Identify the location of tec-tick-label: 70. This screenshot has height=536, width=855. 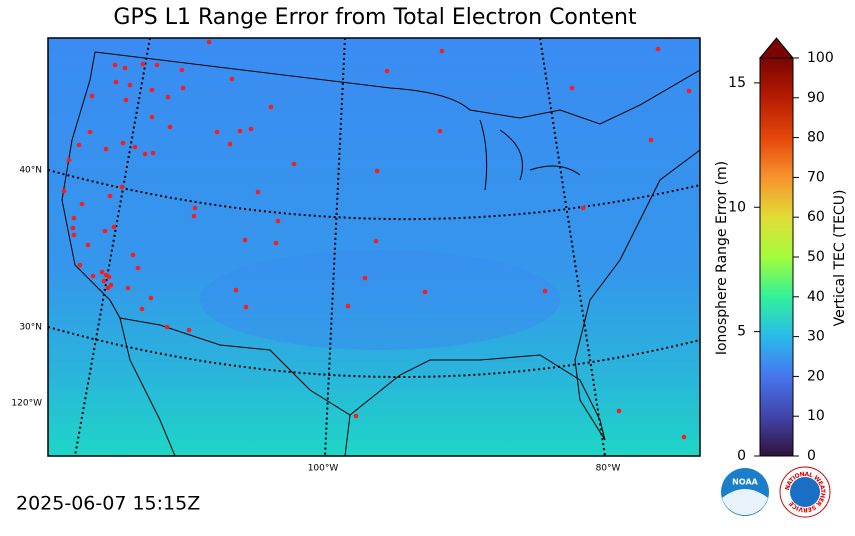
(816, 177).